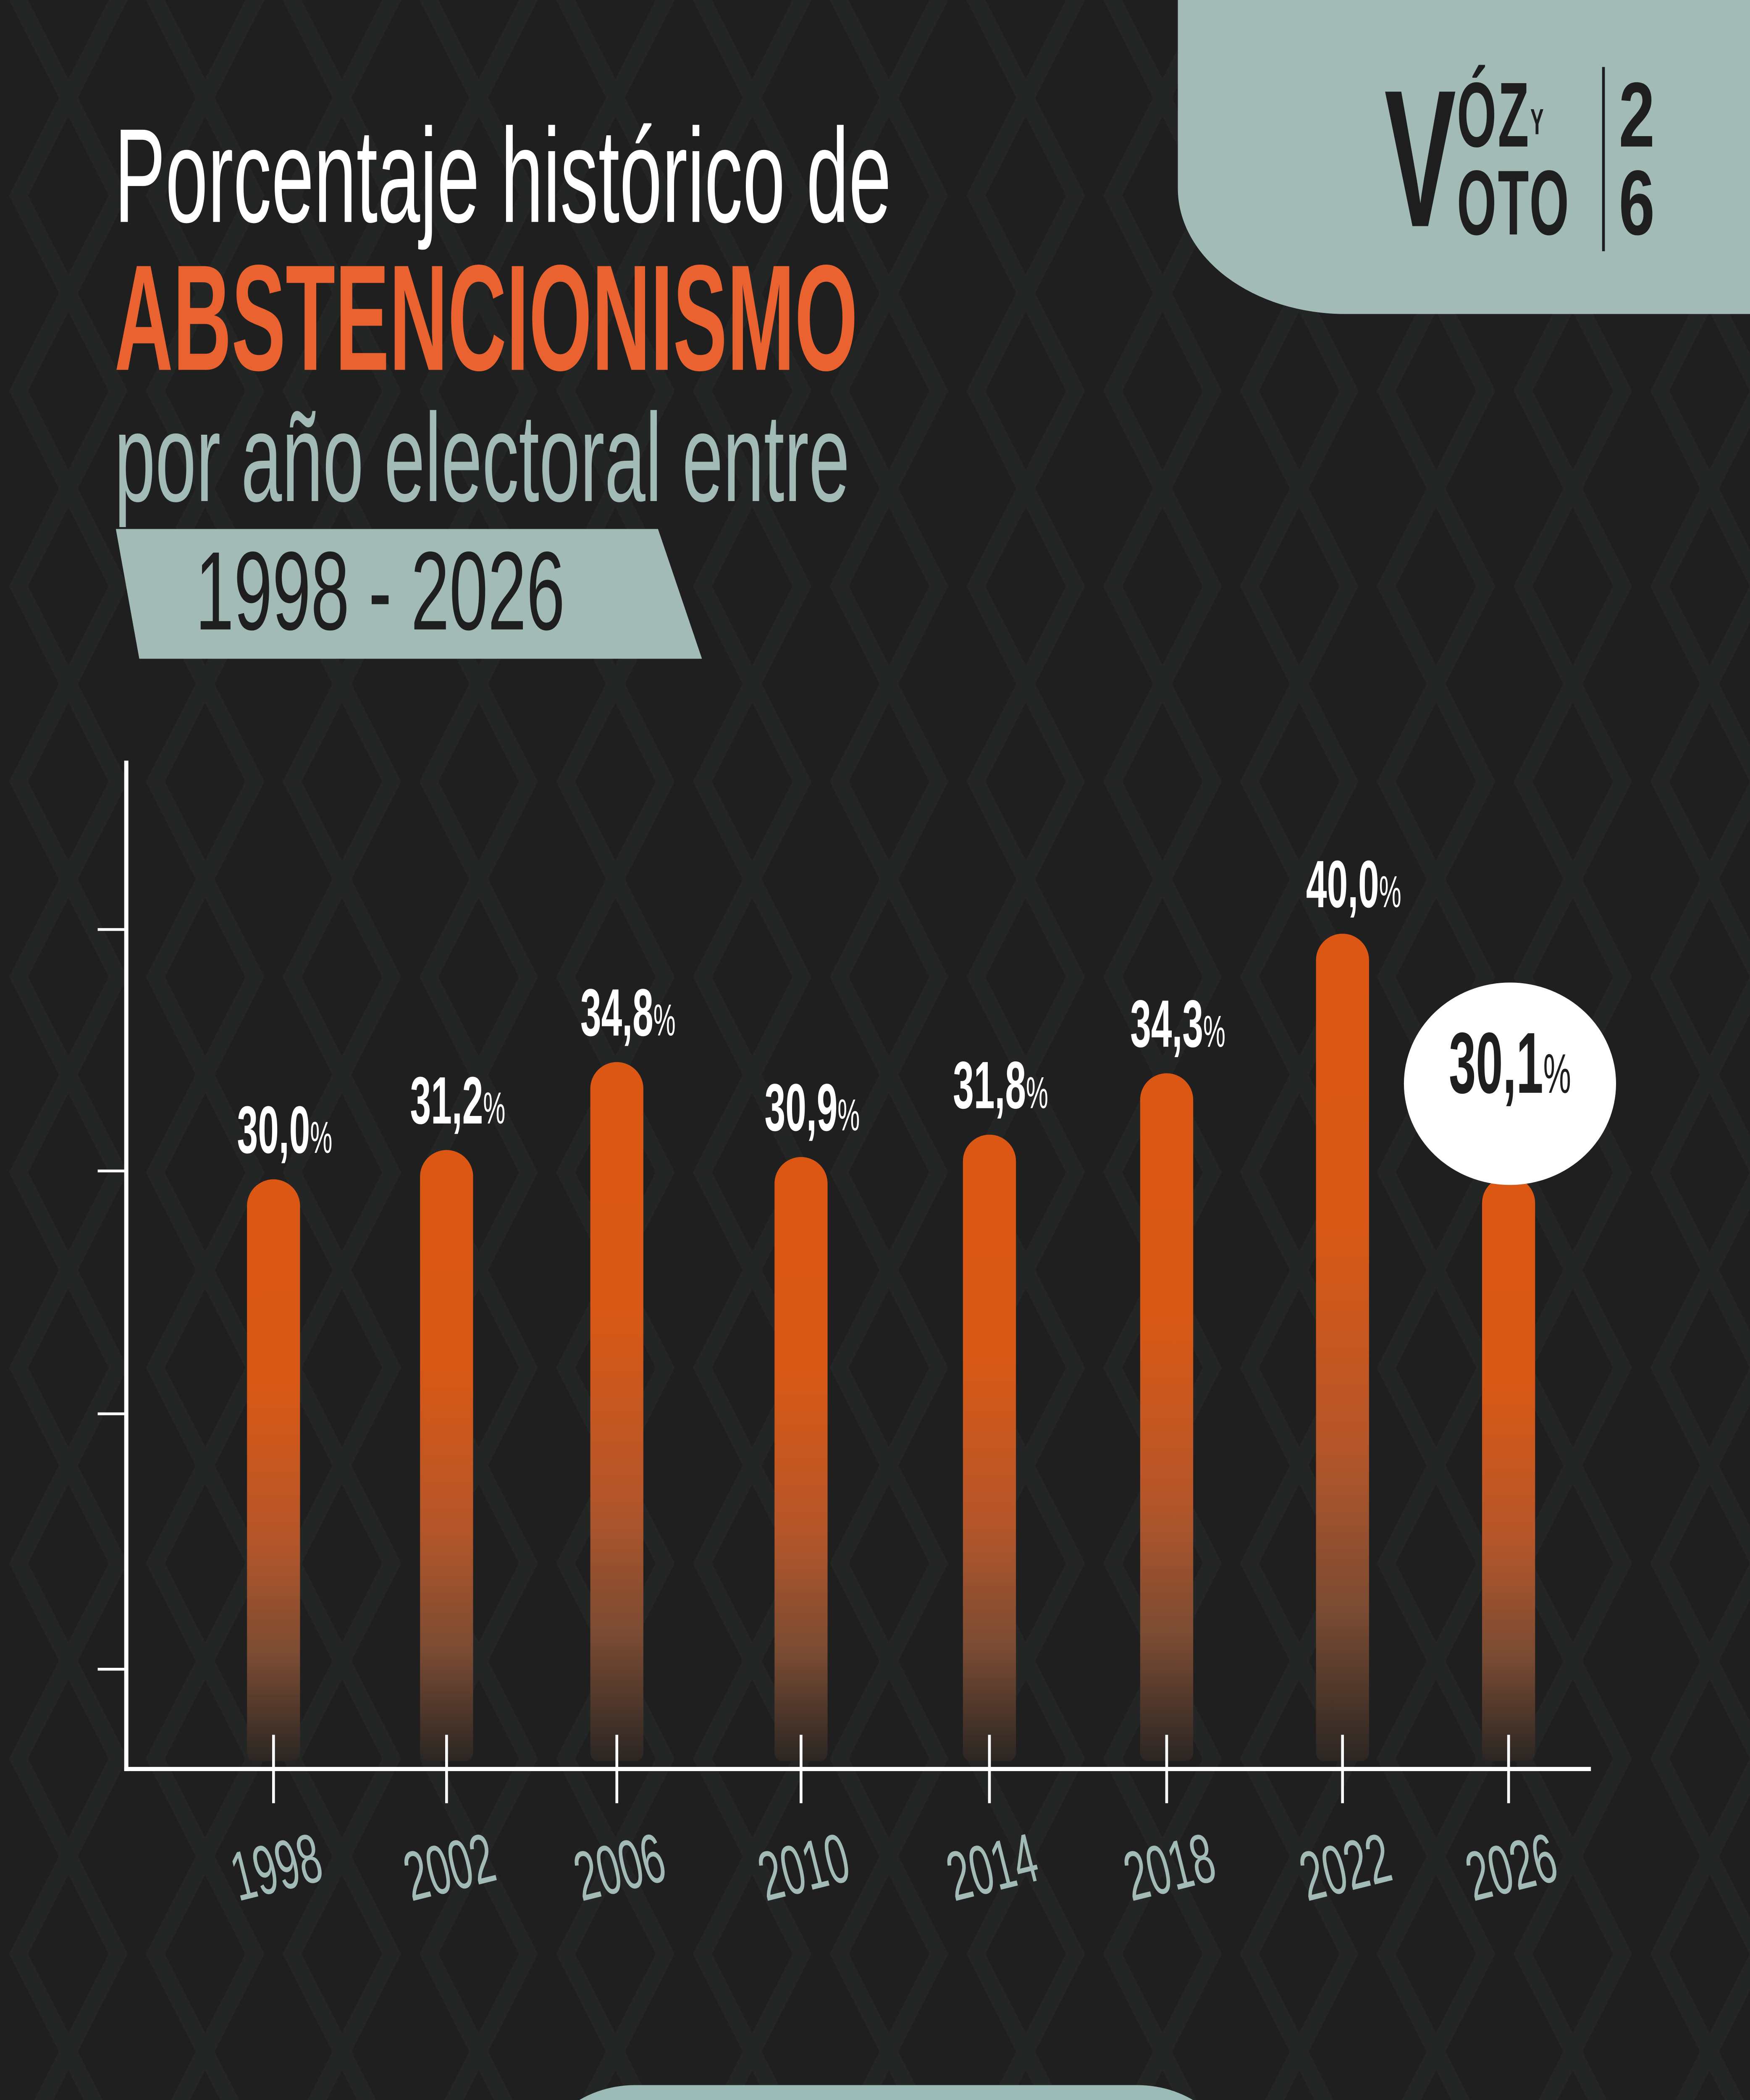  What do you see at coordinates (1508, 1469) in the screenshot?
I see `bar-2026` at bounding box center [1508, 1469].